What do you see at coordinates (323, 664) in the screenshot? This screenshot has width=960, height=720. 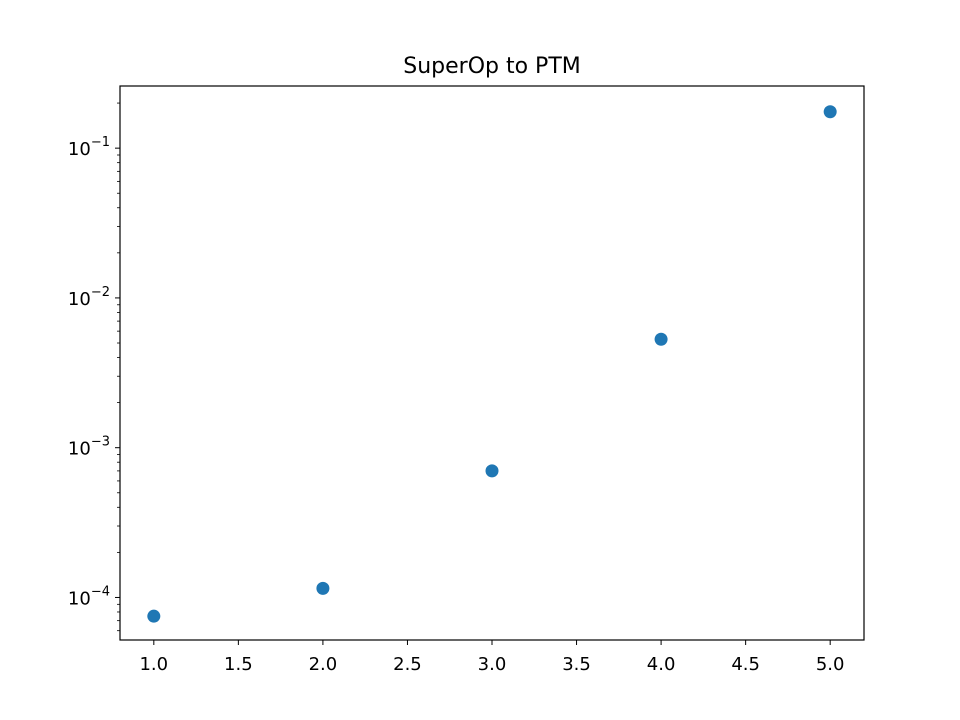 I see `x-tick-label: 2.0` at bounding box center [323, 664].